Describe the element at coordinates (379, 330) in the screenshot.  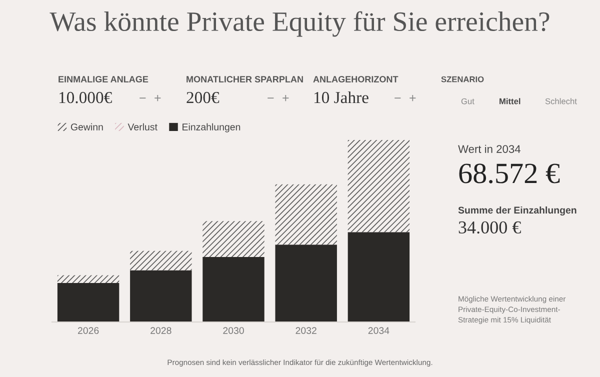
I see `x-tick-label: 2034` at that location.